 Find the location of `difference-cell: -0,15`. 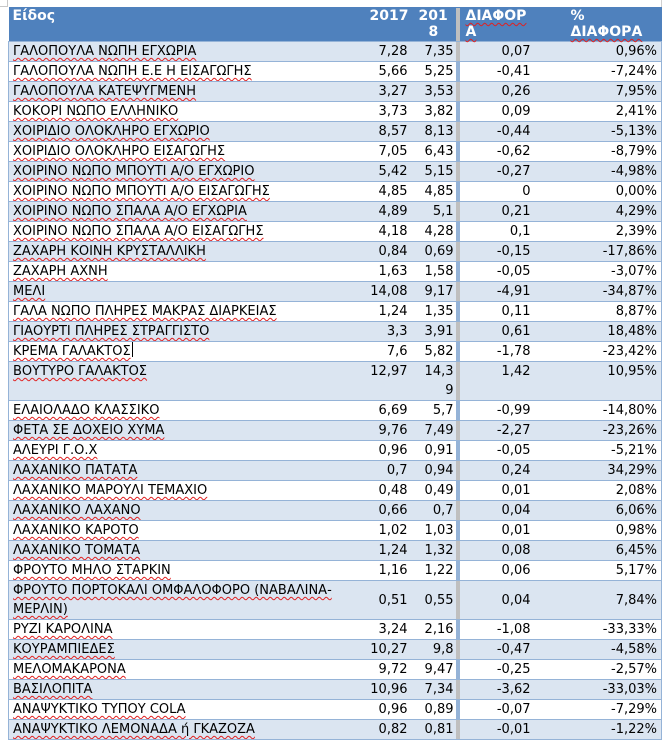

difference-cell: -0,15 is located at coordinates (511, 251).